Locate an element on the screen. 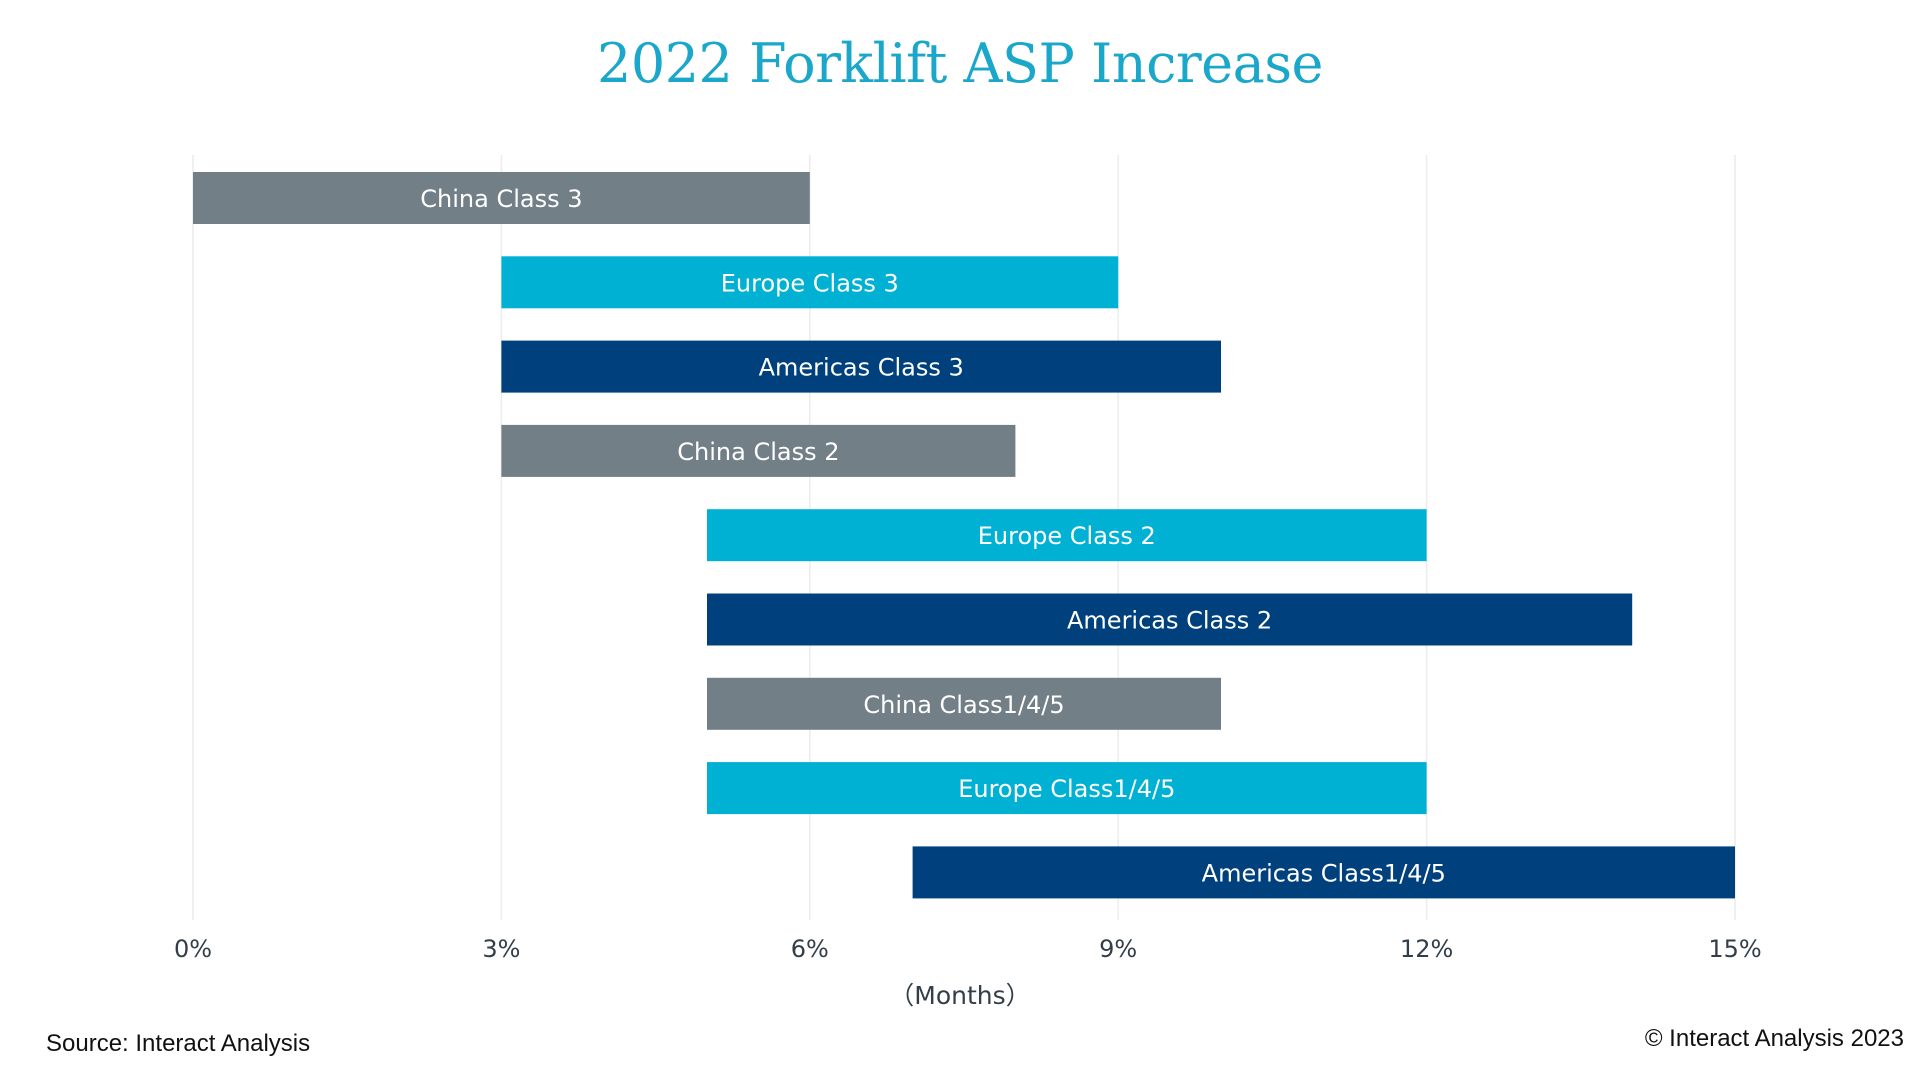 This screenshot has width=1920, height=1080. x-tick-label-3: 9% is located at coordinates (1118, 949).